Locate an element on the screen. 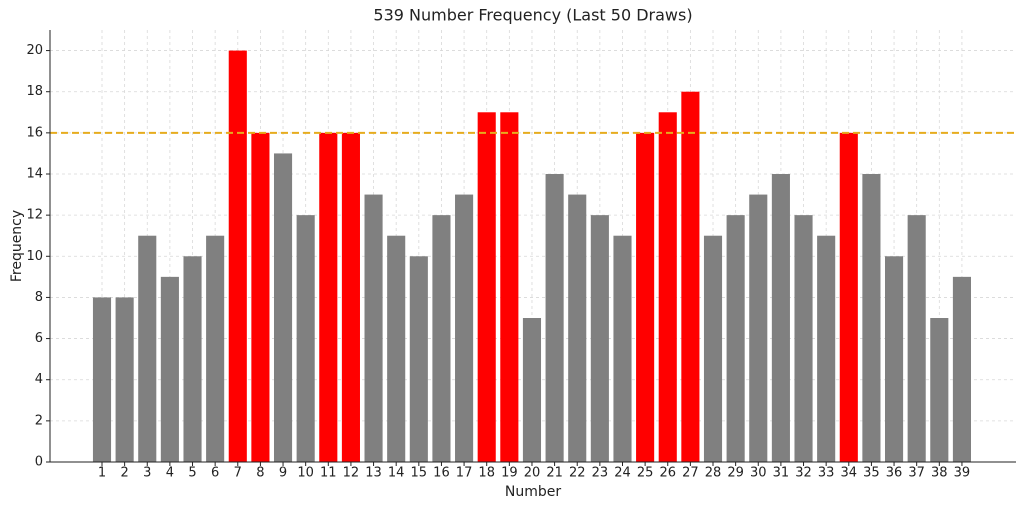 The width and height of the screenshot is (1024, 508). x-tick-label: 36 is located at coordinates (894, 473).